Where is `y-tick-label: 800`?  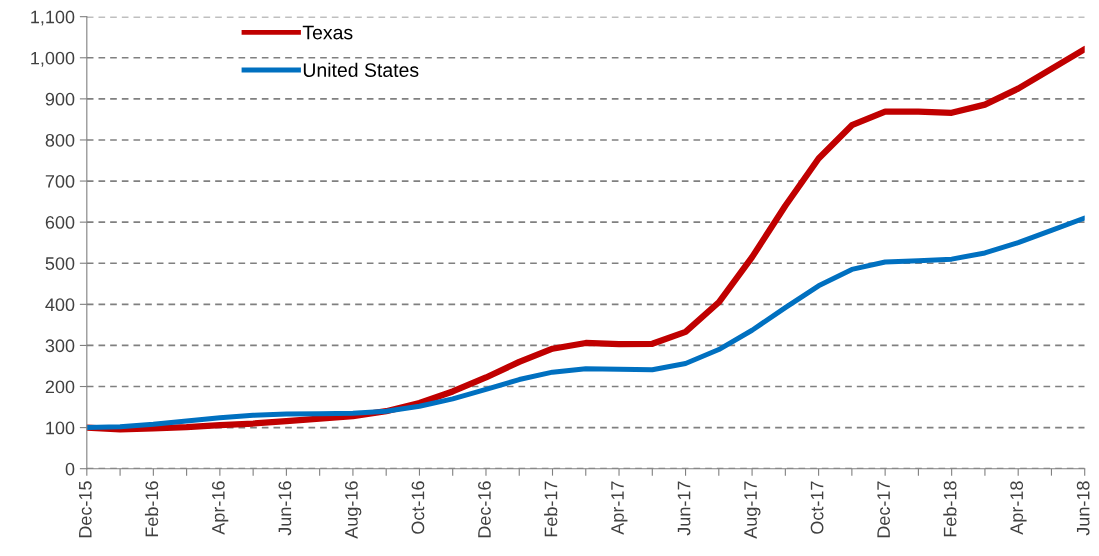 y-tick-label: 800 is located at coordinates (60, 140).